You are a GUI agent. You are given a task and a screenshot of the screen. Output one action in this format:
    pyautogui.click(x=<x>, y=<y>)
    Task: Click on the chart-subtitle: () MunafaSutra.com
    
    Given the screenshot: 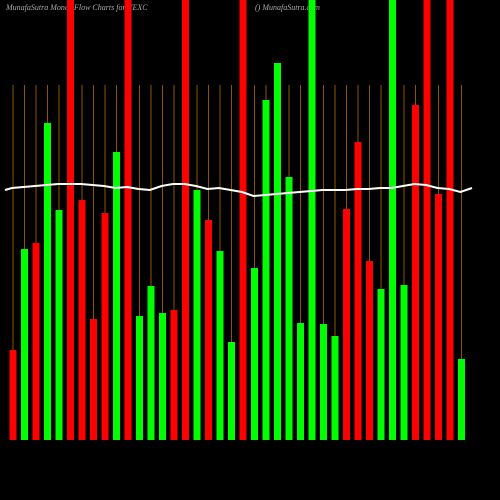 What is the action you would take?
    pyautogui.click(x=287, y=7)
    